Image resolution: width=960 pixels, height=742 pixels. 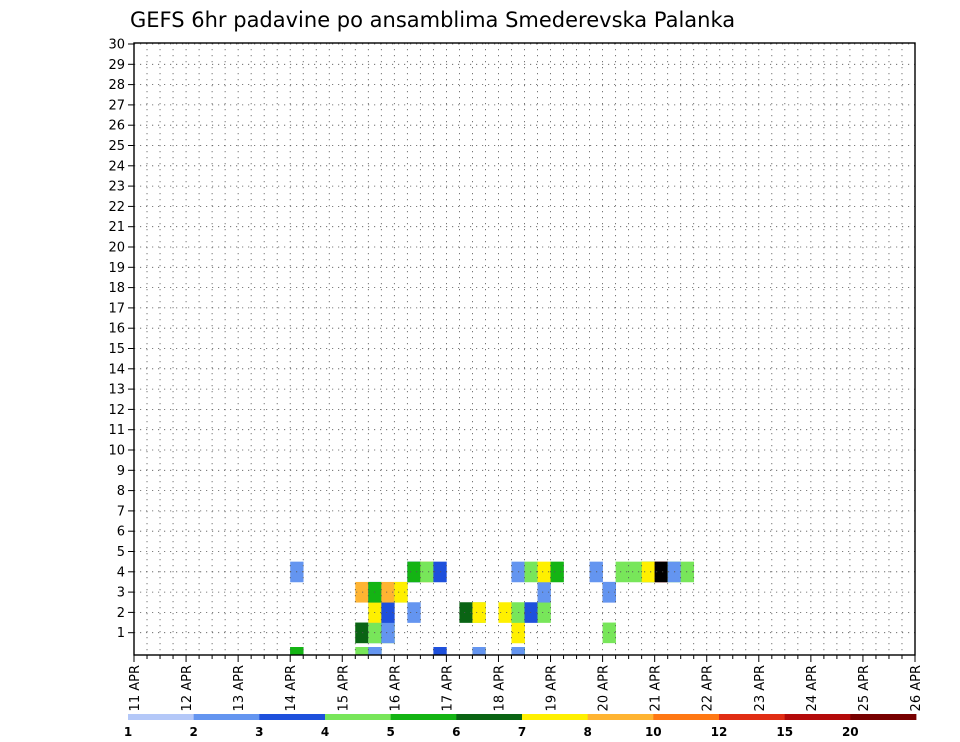 What do you see at coordinates (116, 390) in the screenshot?
I see `y-tick-label: 13` at bounding box center [116, 390].